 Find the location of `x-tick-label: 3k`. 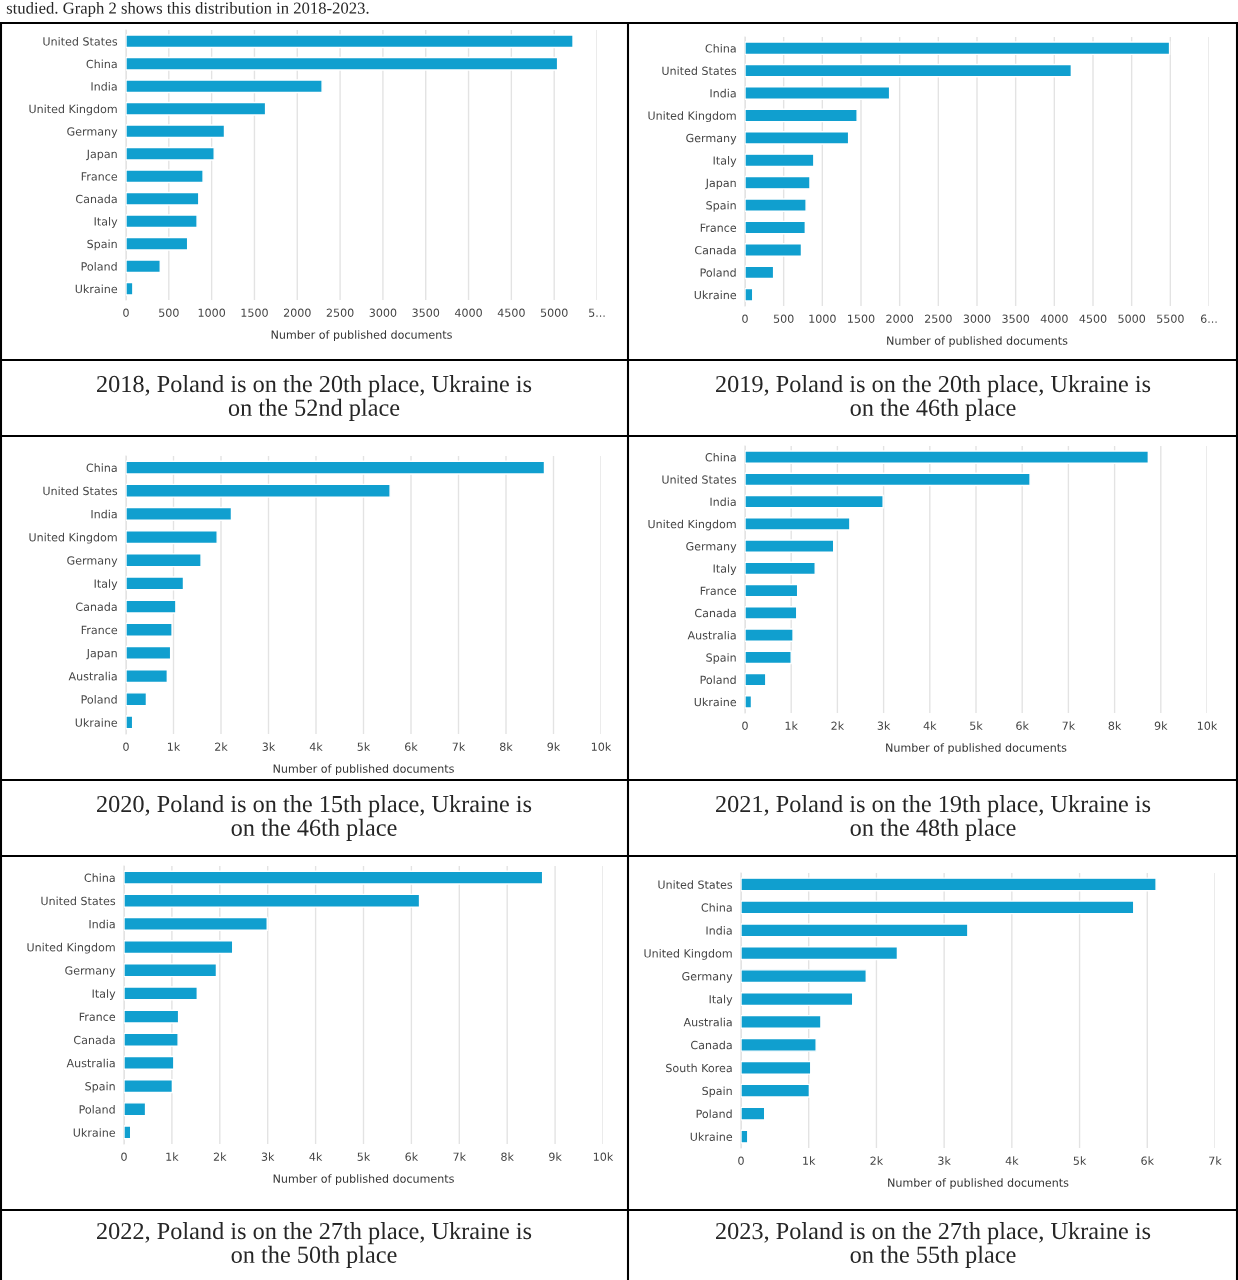

x-tick-label: 3k is located at coordinates (269, 746).